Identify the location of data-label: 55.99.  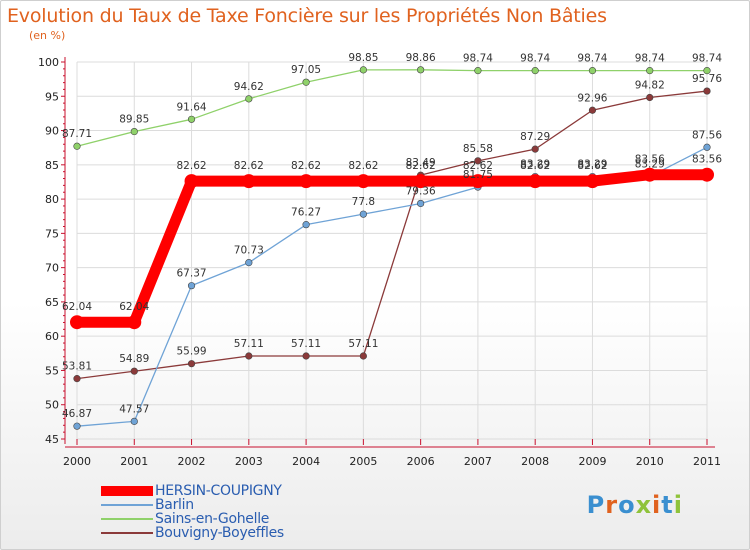
(192, 352).